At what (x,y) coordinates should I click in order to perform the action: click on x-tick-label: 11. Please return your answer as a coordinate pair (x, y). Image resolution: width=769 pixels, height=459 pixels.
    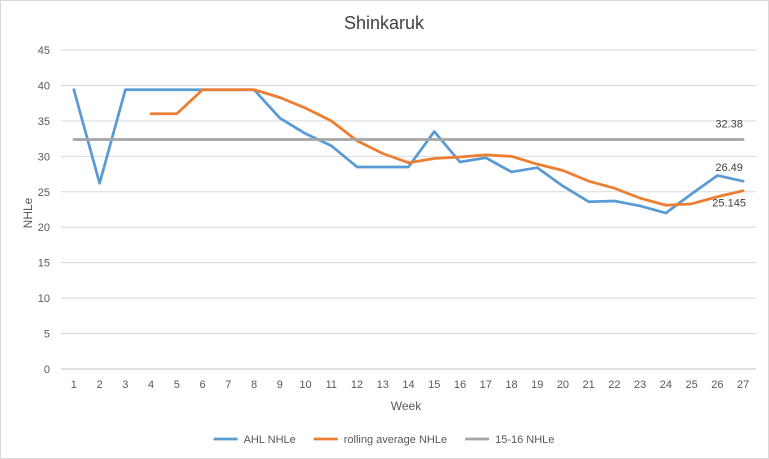
    Looking at the image, I should click on (331, 385).